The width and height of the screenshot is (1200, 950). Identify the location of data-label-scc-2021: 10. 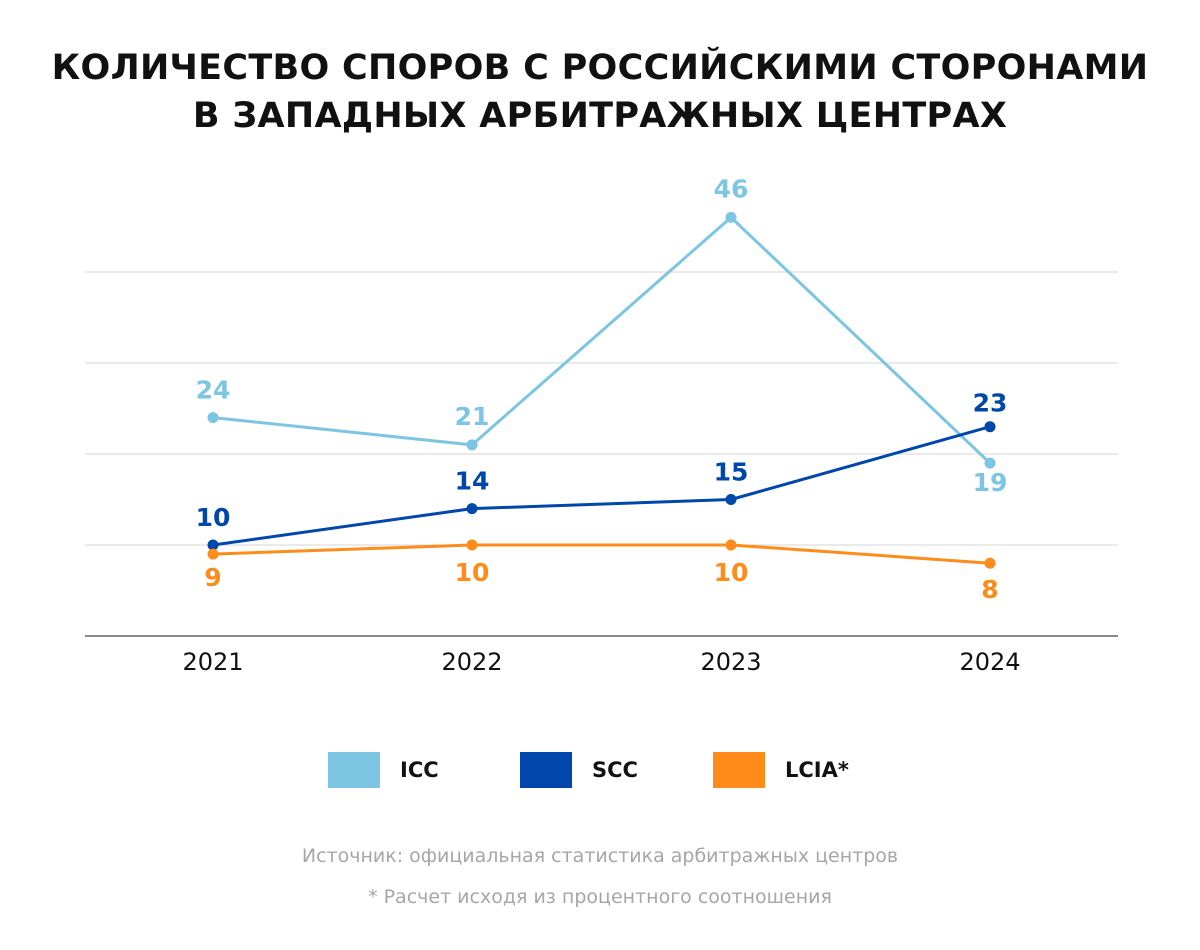
(213, 517).